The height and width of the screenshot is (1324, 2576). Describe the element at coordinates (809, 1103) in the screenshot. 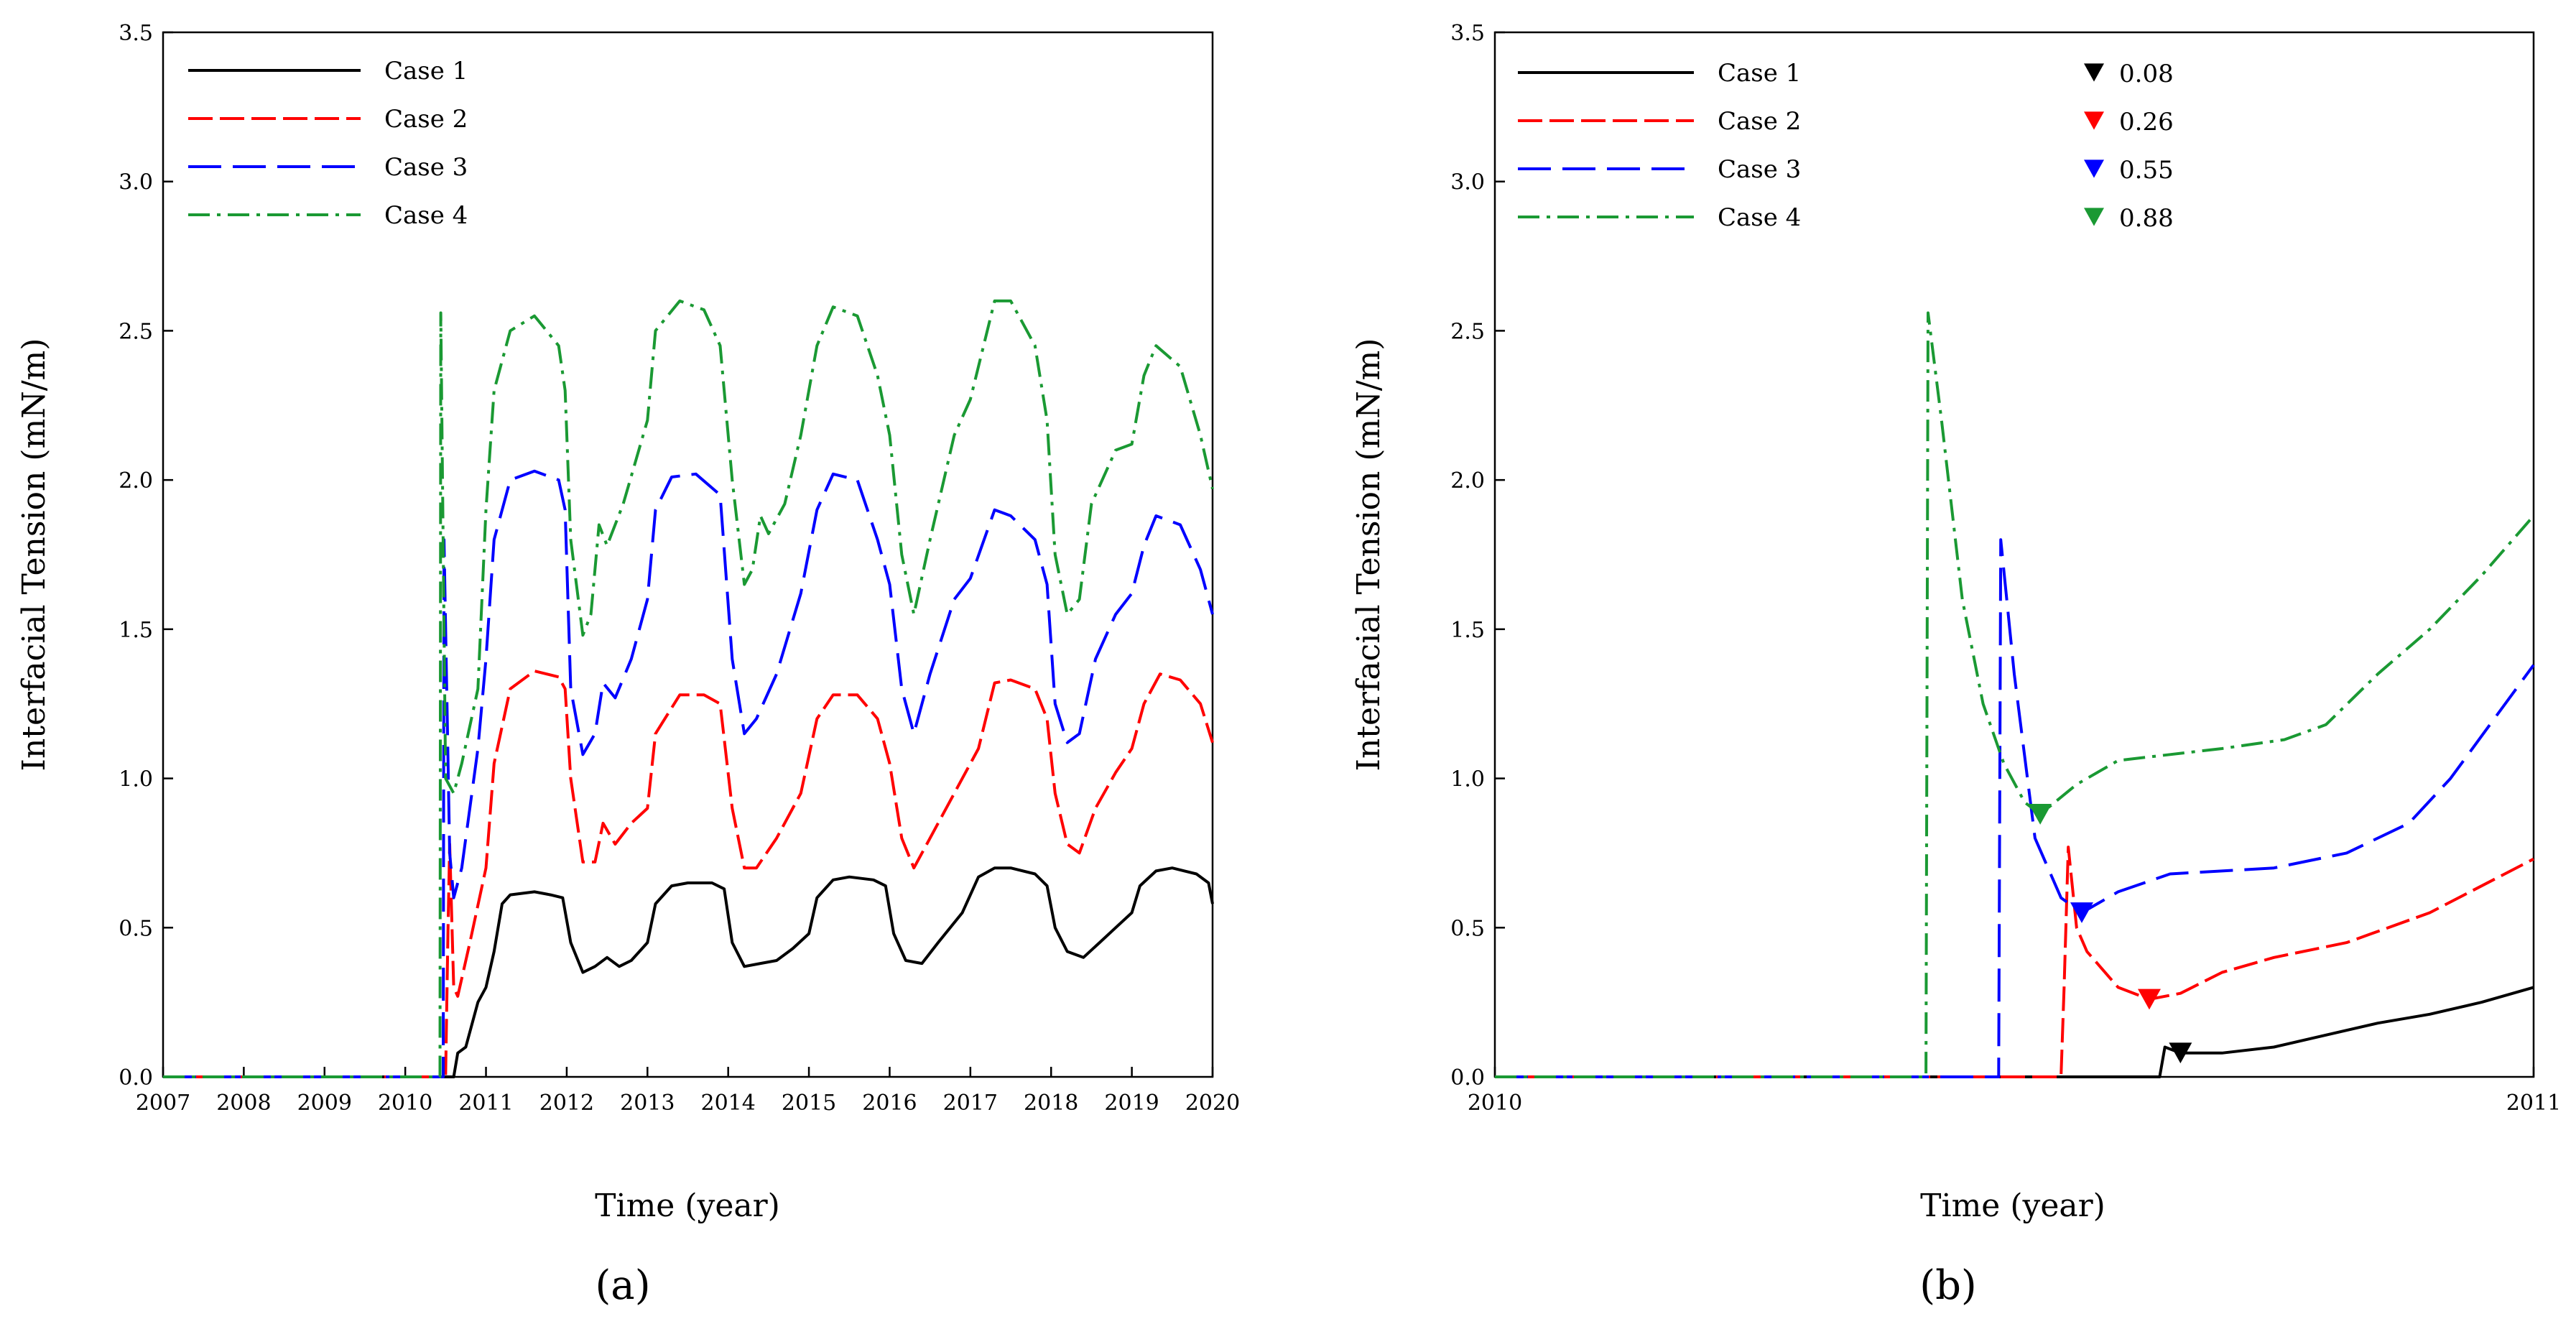

I see `x-tick-label-a: 2015` at that location.